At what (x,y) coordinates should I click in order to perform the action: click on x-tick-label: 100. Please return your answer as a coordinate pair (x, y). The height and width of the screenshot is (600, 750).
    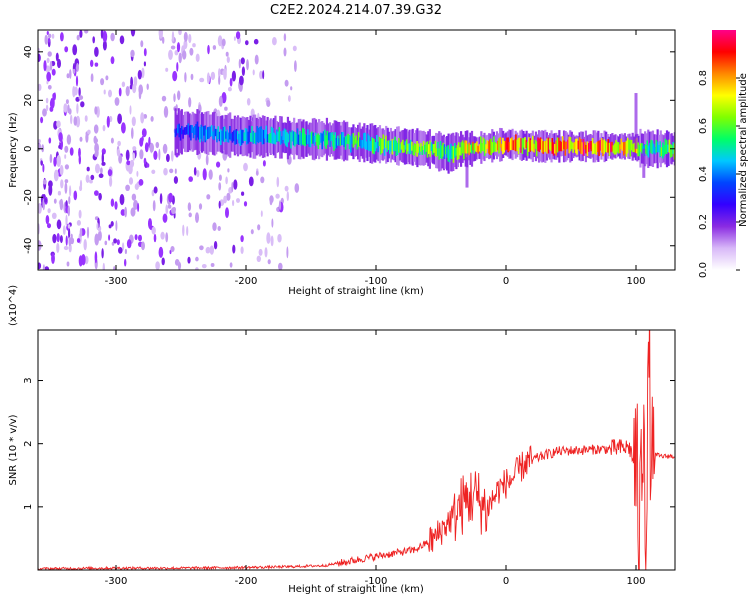
    Looking at the image, I should click on (635, 281).